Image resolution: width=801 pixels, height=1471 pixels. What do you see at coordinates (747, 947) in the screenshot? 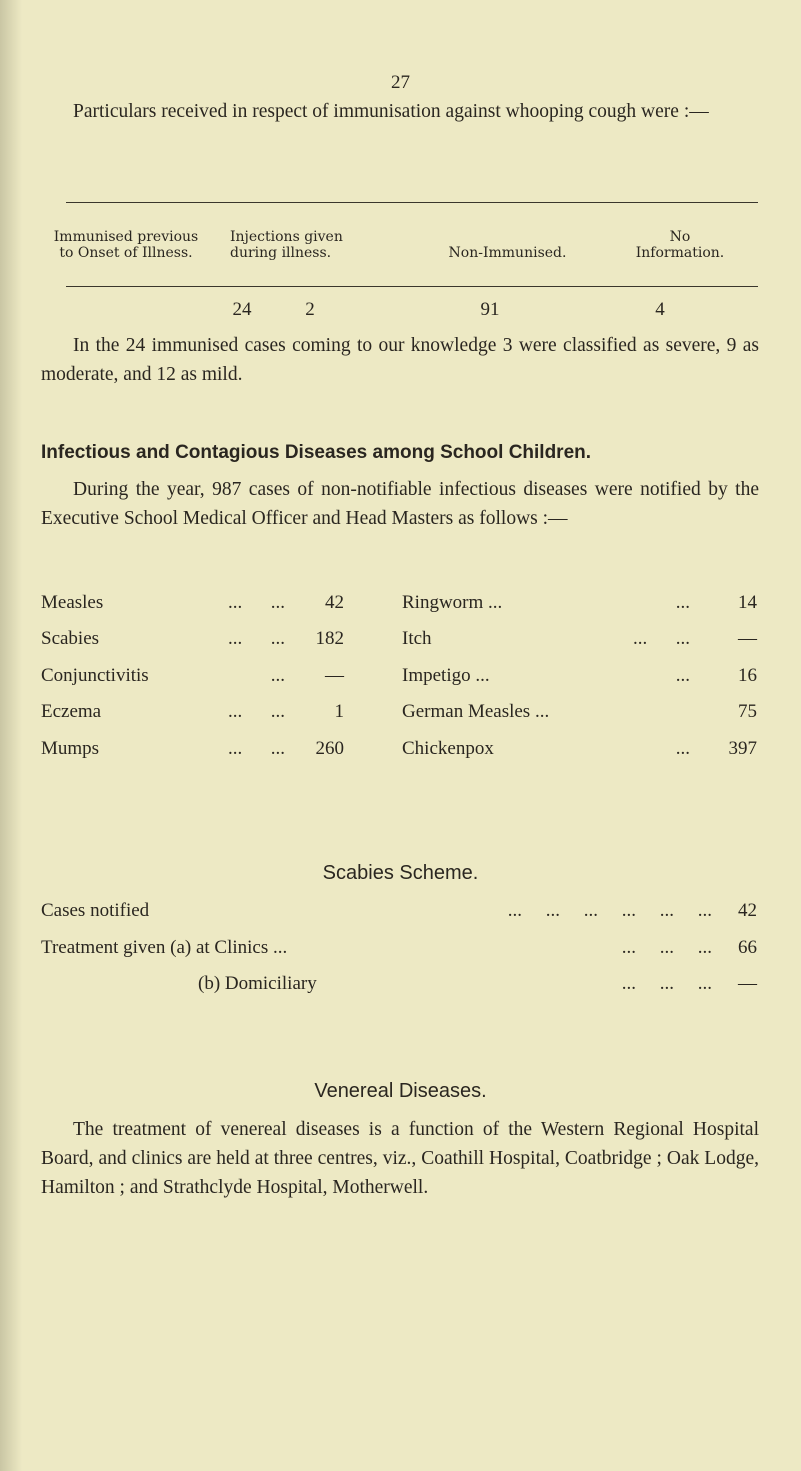
I see `scabies-count: 66` at bounding box center [747, 947].